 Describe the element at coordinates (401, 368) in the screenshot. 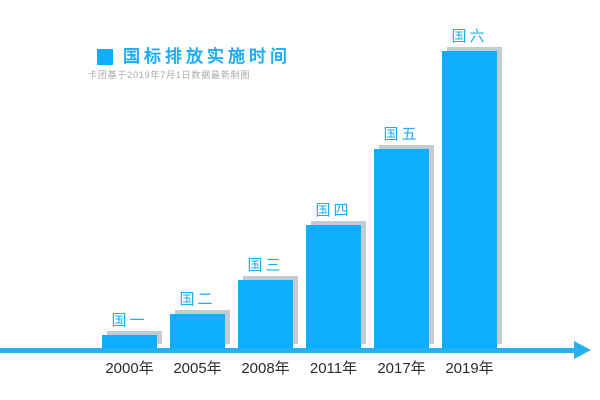

I see `x-tick-label: 2017年` at that location.